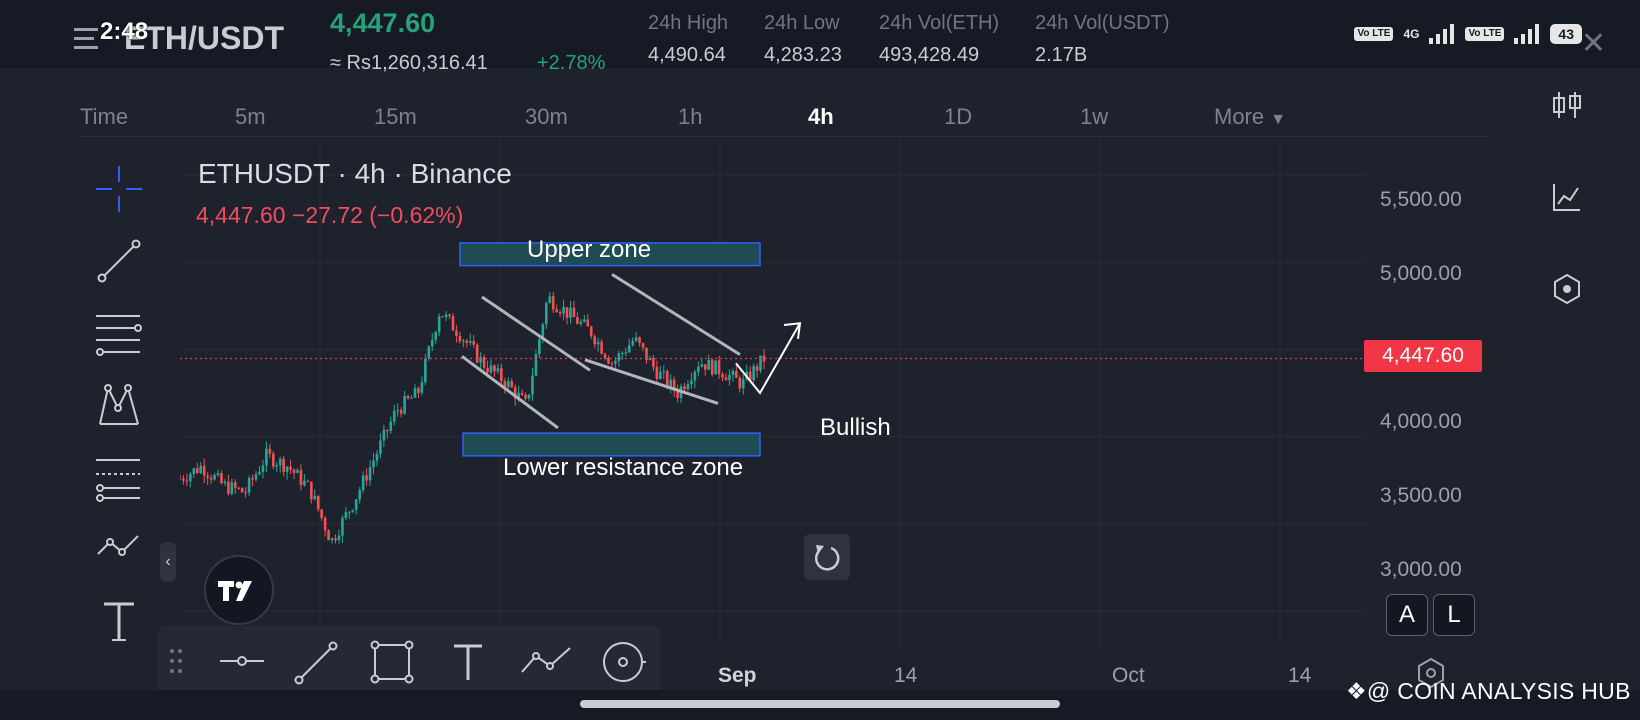 The width and height of the screenshot is (1640, 720). Describe the element at coordinates (1407, 615) in the screenshot. I see `auto-scale-button: A` at that location.